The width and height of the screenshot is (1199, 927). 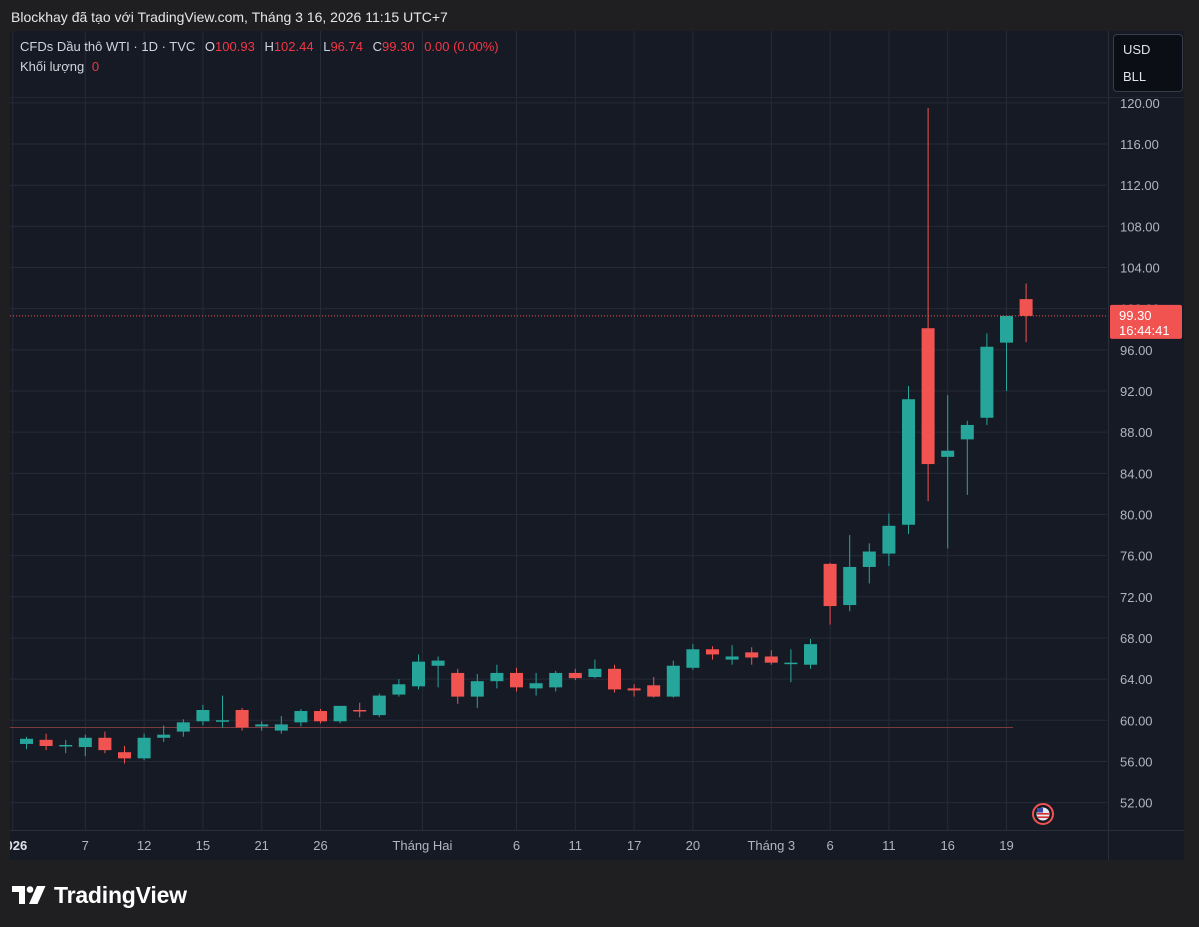 What do you see at coordinates (1136, 514) in the screenshot?
I see `price-axis-tick-label: 80.00` at bounding box center [1136, 514].